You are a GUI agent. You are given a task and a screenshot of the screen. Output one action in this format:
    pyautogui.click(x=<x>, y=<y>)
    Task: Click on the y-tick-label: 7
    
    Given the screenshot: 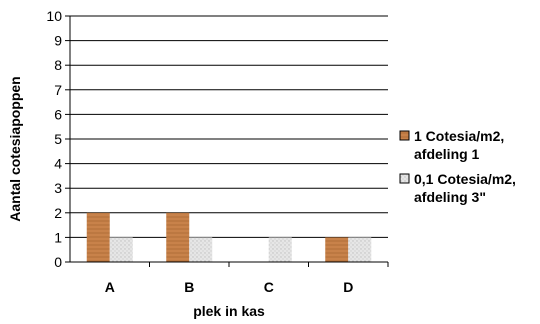 What is the action you would take?
    pyautogui.click(x=58, y=90)
    